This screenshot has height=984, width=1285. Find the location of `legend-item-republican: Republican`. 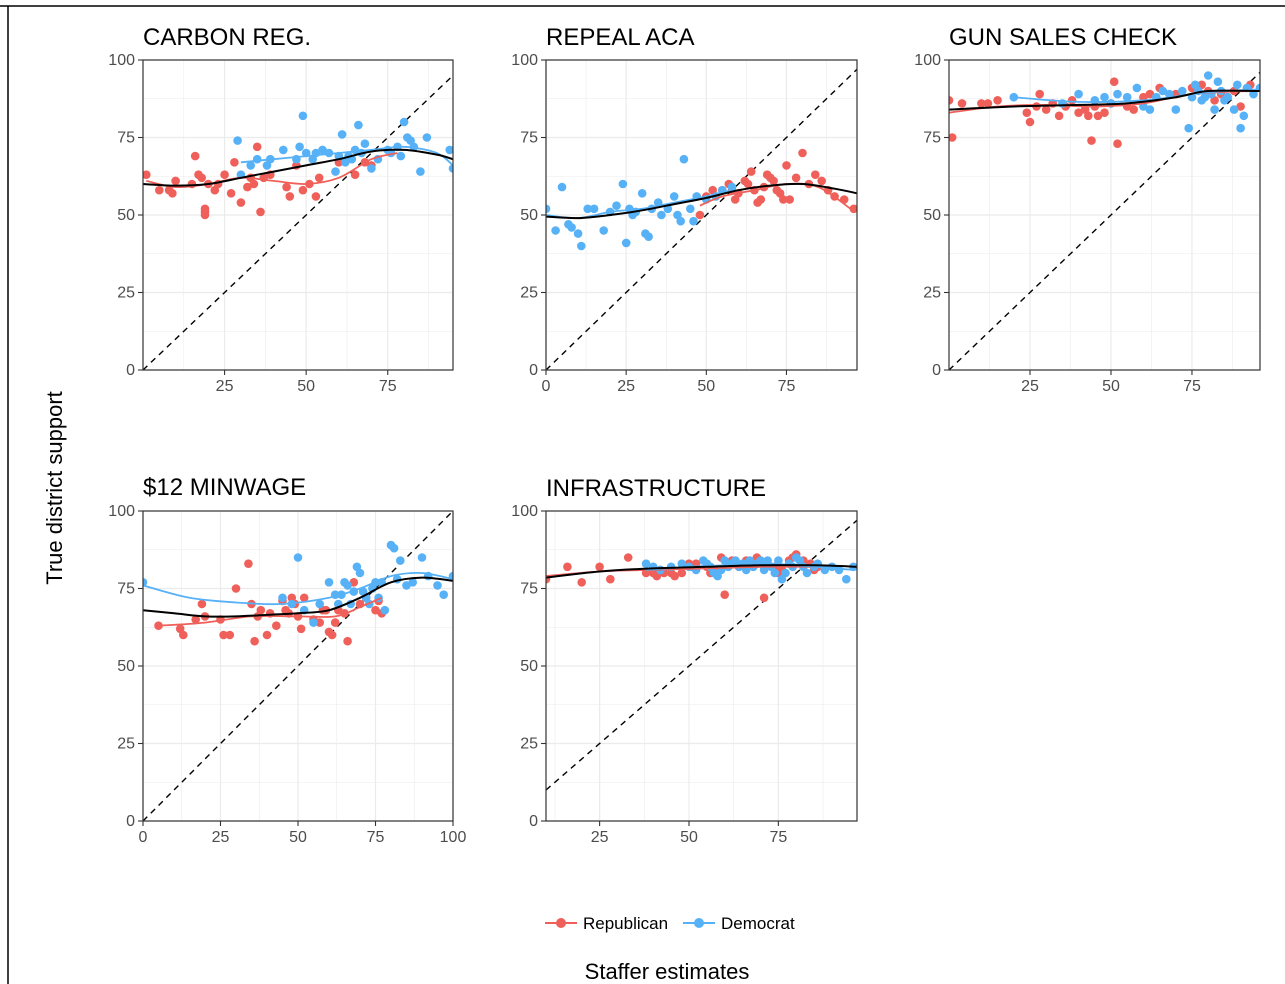

legend-item-republican: Republican is located at coordinates (606, 923).